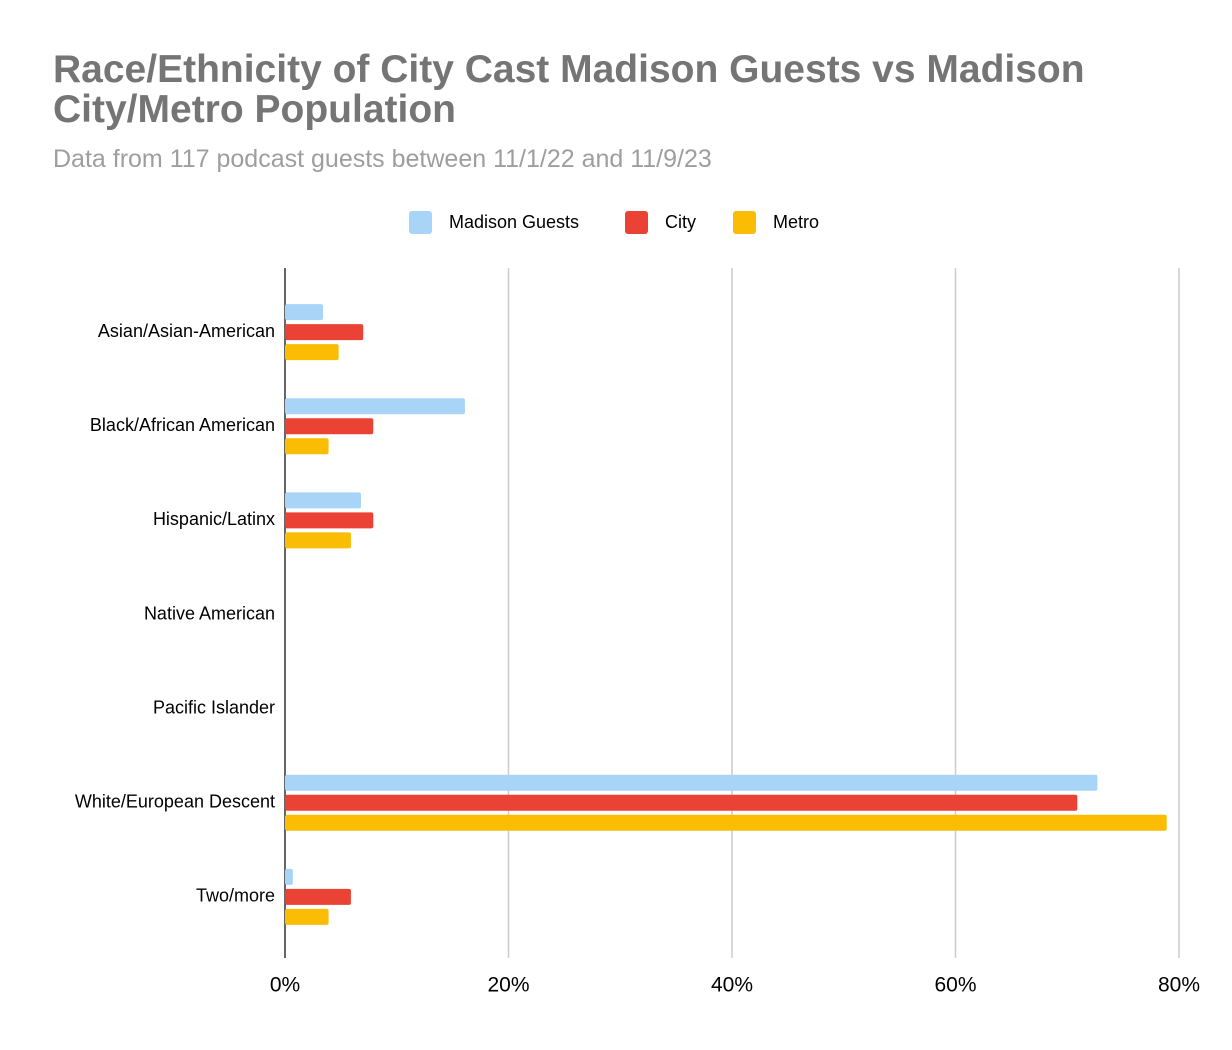  I want to click on legend-label: City, so click(680, 222).